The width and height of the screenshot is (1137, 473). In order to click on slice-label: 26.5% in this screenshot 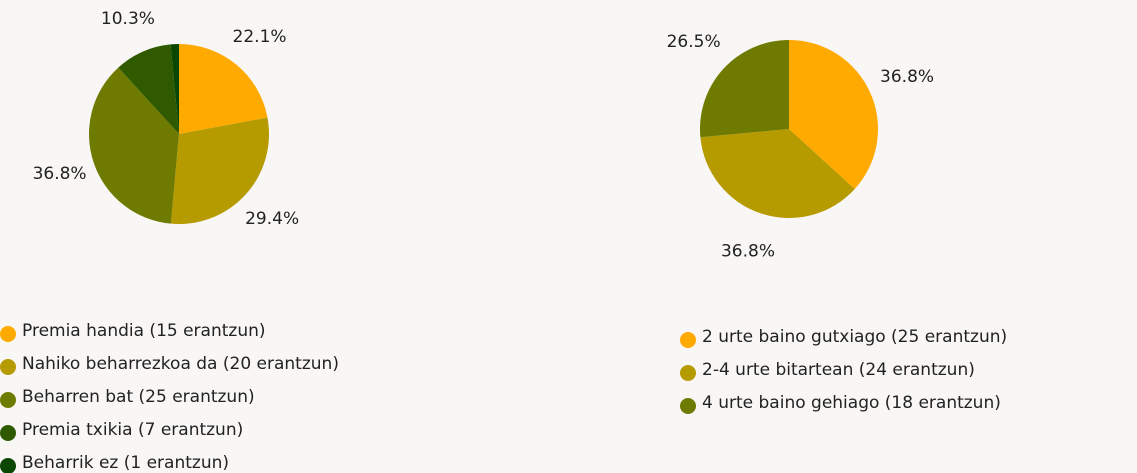, I will do `click(694, 42)`.